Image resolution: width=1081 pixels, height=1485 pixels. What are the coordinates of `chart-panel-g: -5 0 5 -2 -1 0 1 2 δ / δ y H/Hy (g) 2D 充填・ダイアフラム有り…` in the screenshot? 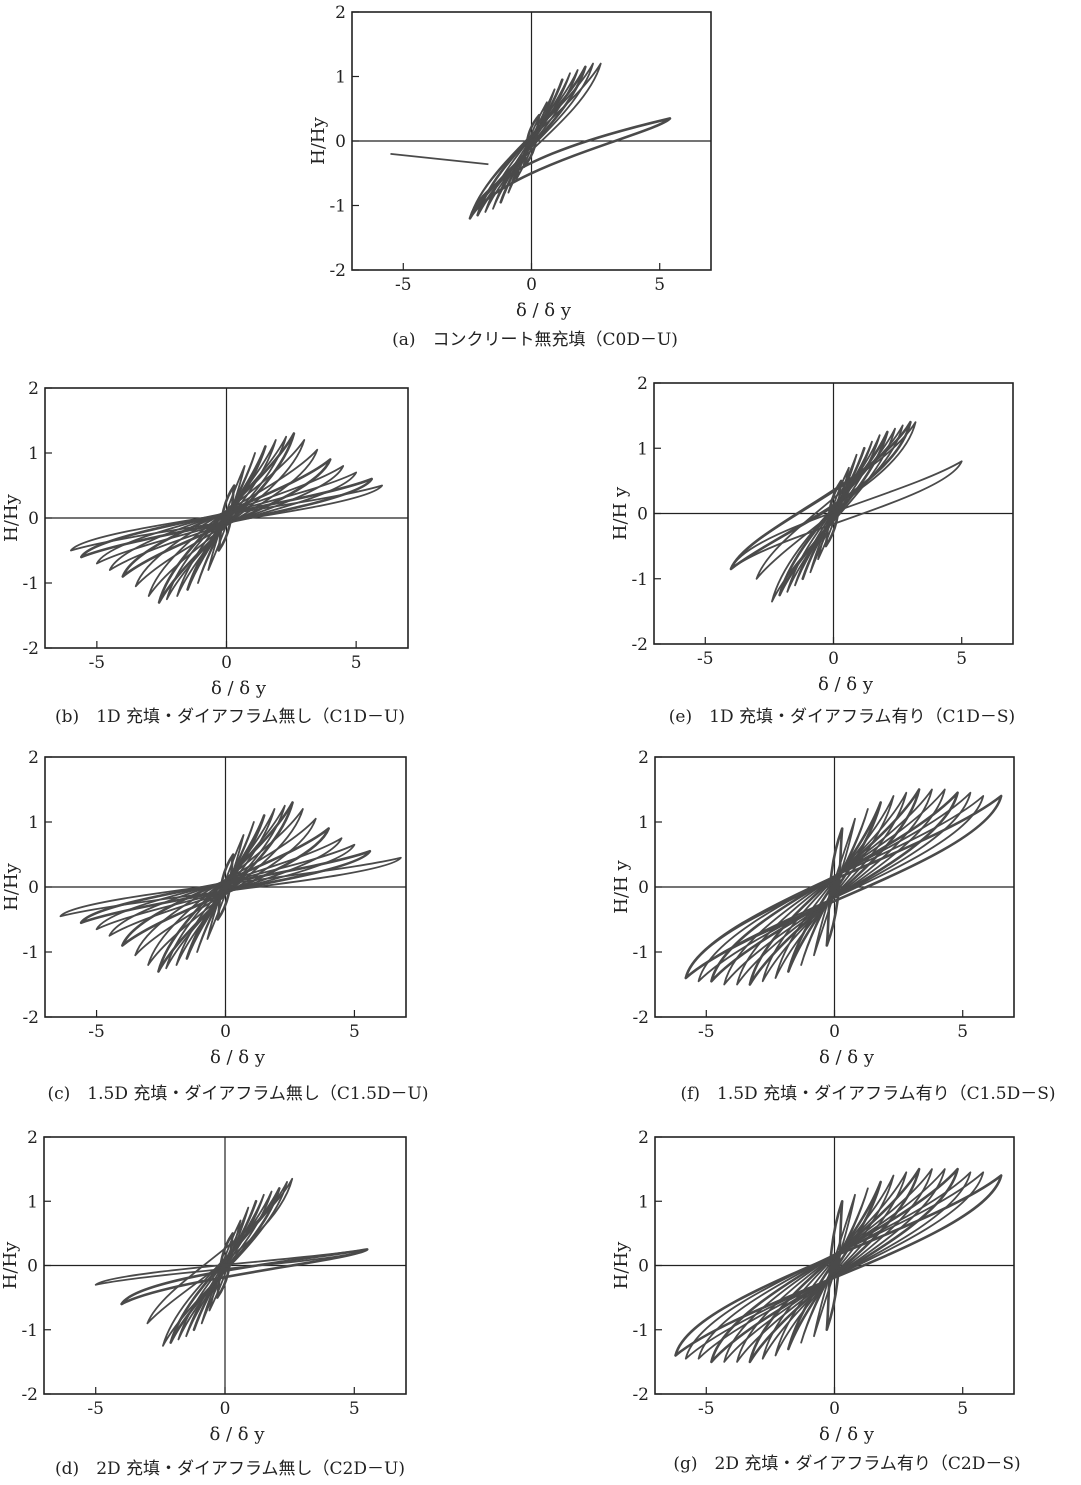 It's located at (816, 1301).